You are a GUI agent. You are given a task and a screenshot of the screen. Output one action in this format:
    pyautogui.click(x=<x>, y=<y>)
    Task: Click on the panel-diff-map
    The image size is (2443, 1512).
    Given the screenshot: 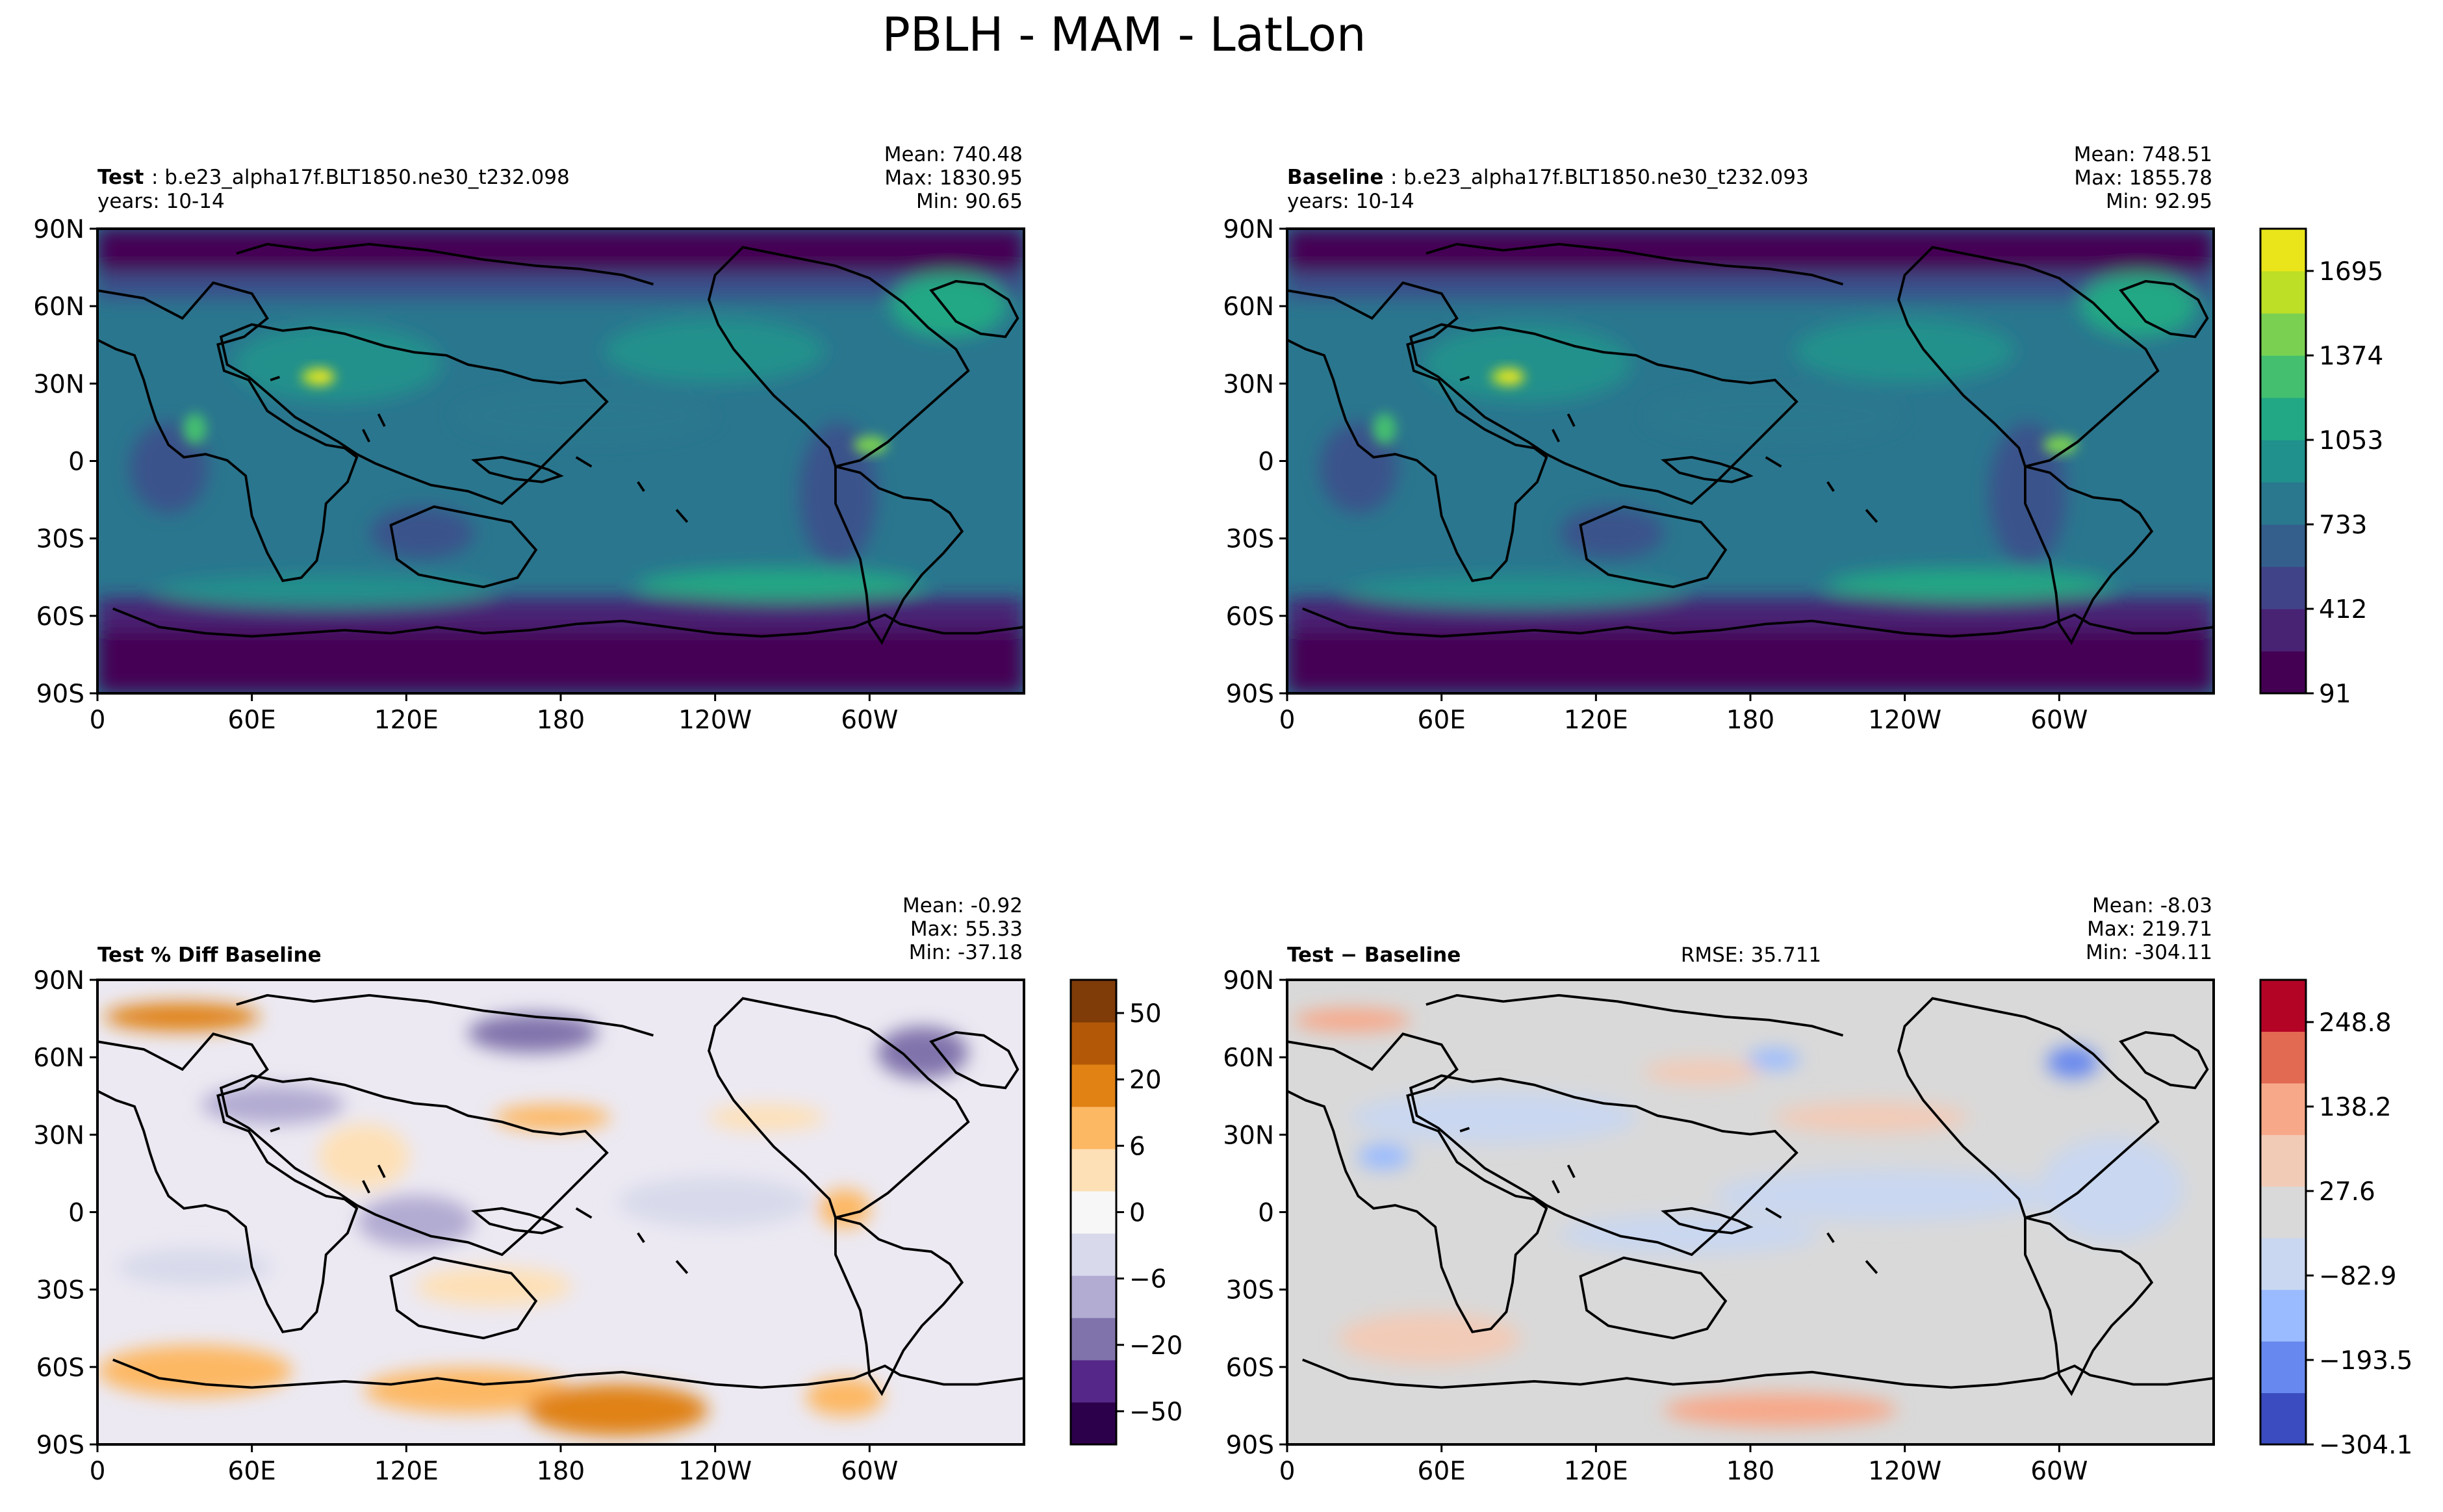 What is the action you would take?
    pyautogui.click(x=1750, y=1212)
    